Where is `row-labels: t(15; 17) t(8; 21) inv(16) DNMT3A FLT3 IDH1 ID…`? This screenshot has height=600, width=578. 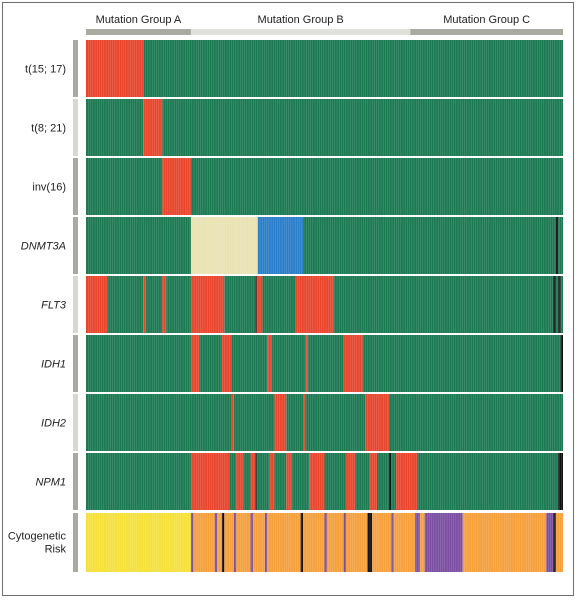
row-labels: t(15; 17) t(8; 21) inv(16) DNMT3A FLT3 IDH1 ID… is located at coordinates (37, 310).